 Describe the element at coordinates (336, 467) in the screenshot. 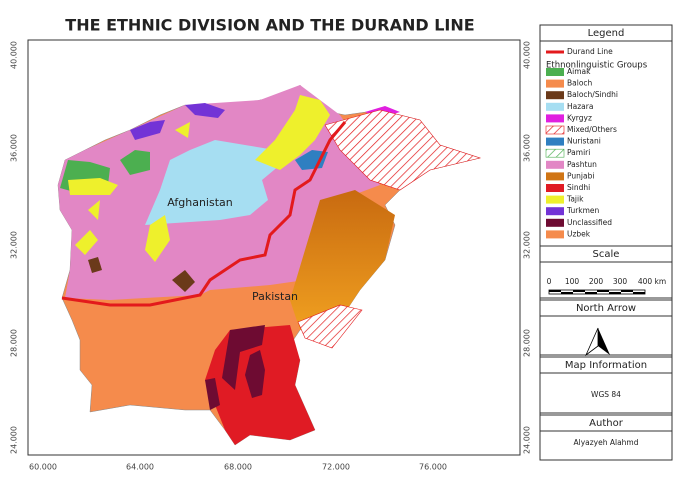

I see `lon-tick-label: 72.000` at that location.